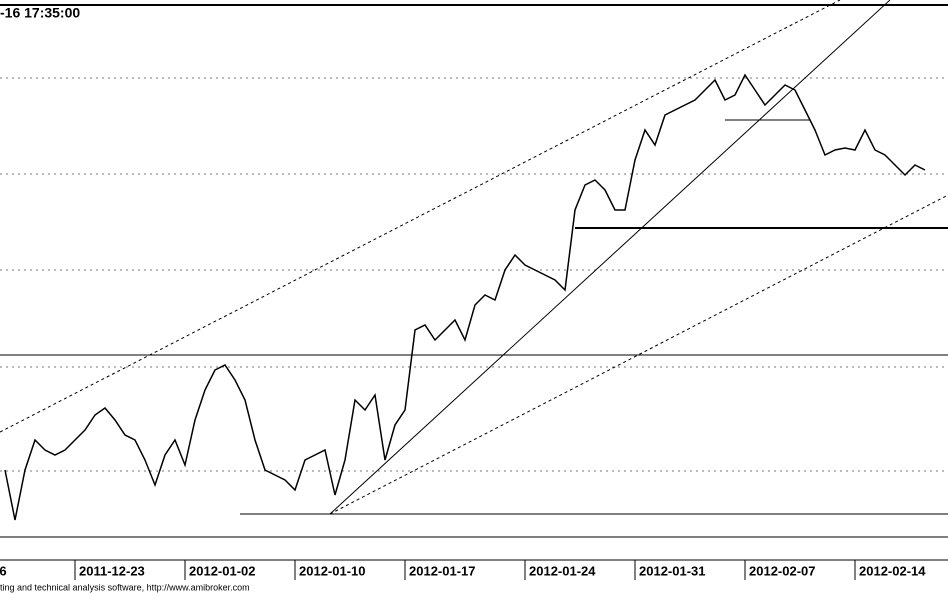 This screenshot has height=593, width=948. Describe the element at coordinates (332, 570) in the screenshot. I see `x-tick-label: 2012-01-10` at that location.